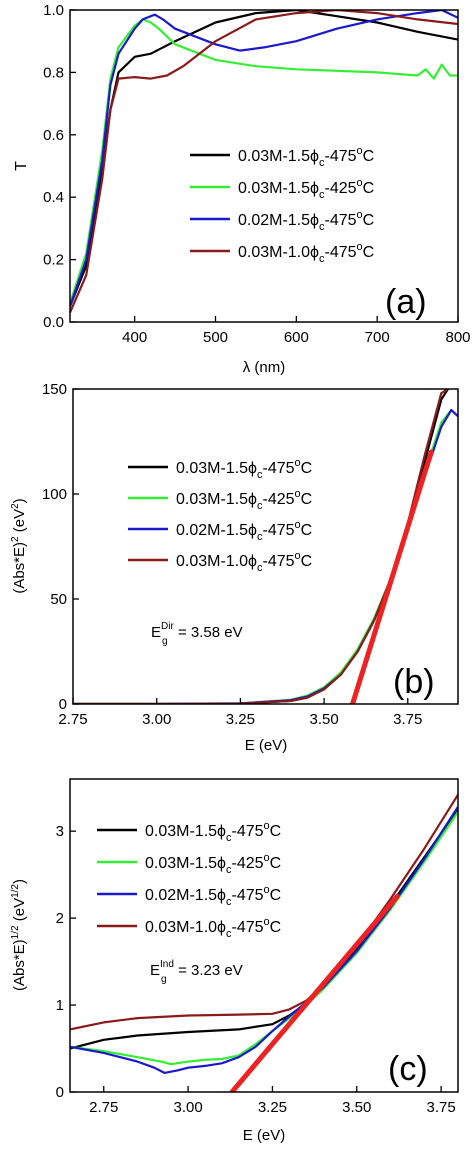 This screenshot has height=1149, width=474. I want to click on panel-b-ytick-label: 100, so click(54, 494).